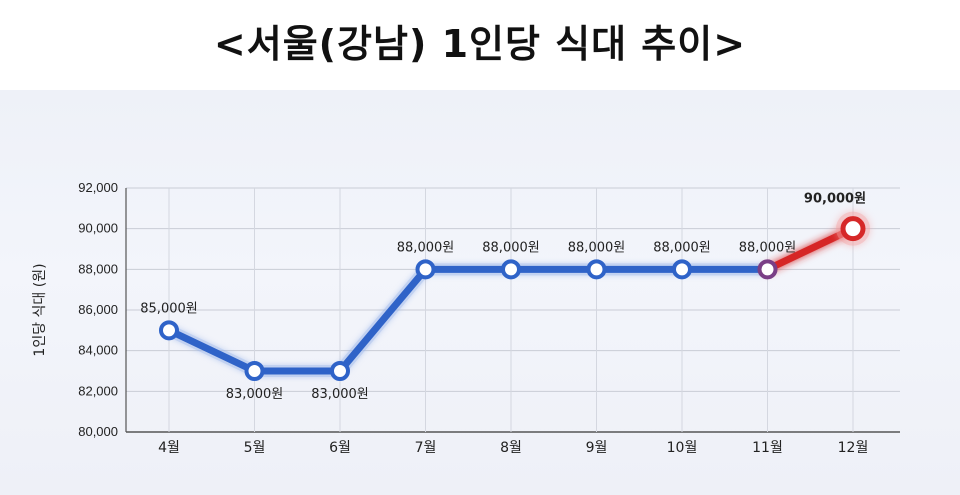  I want to click on y-tick-label: 82,000, so click(98, 390).